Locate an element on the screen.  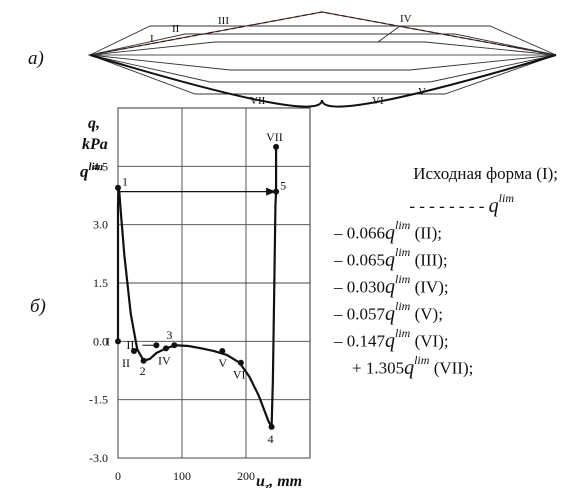
legend-qlim-symbol: qlim is located at coordinates (501, 204).